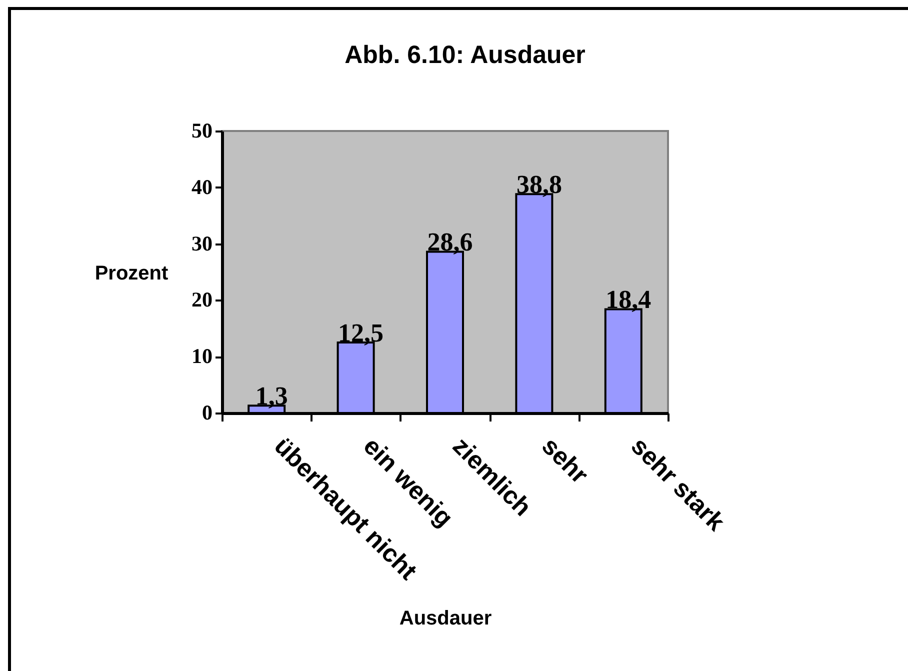  Describe the element at coordinates (202, 356) in the screenshot. I see `y-tick-label: 10` at that location.